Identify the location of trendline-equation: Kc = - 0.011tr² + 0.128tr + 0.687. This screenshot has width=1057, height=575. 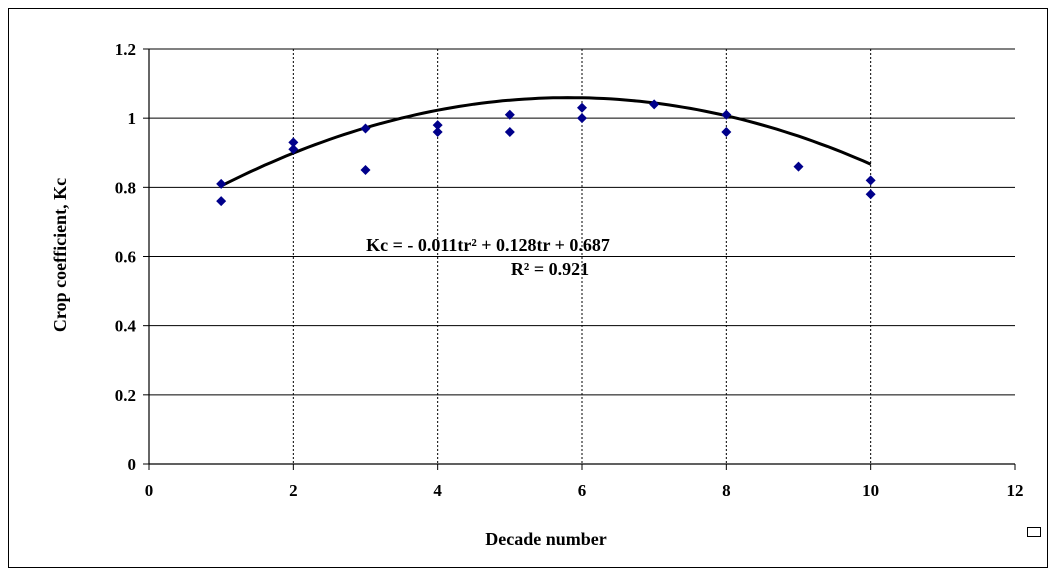
(488, 245).